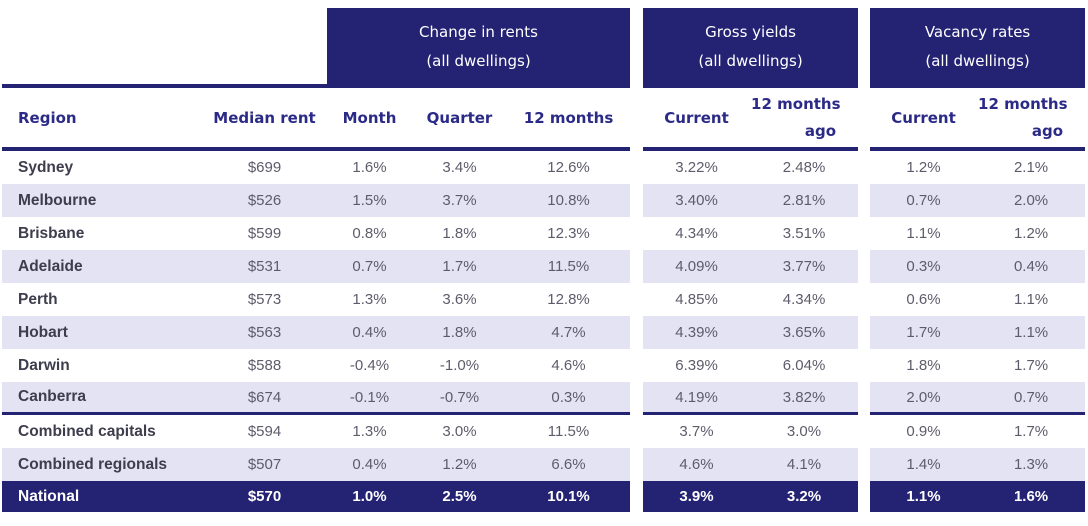  What do you see at coordinates (804, 365) in the screenshot?
I see `value-cell: 6.04%` at bounding box center [804, 365].